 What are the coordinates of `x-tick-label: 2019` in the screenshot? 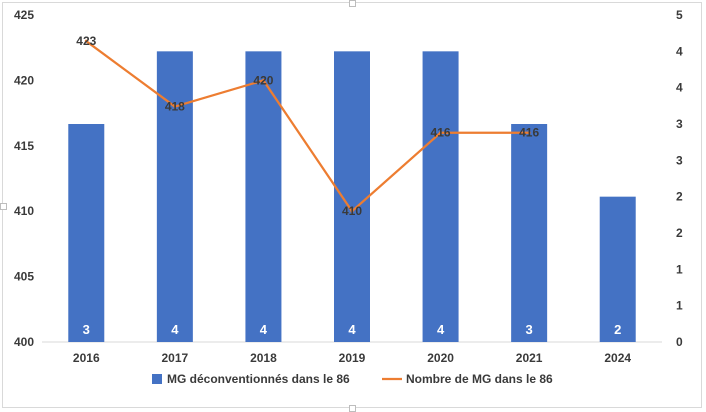 It's located at (352, 358).